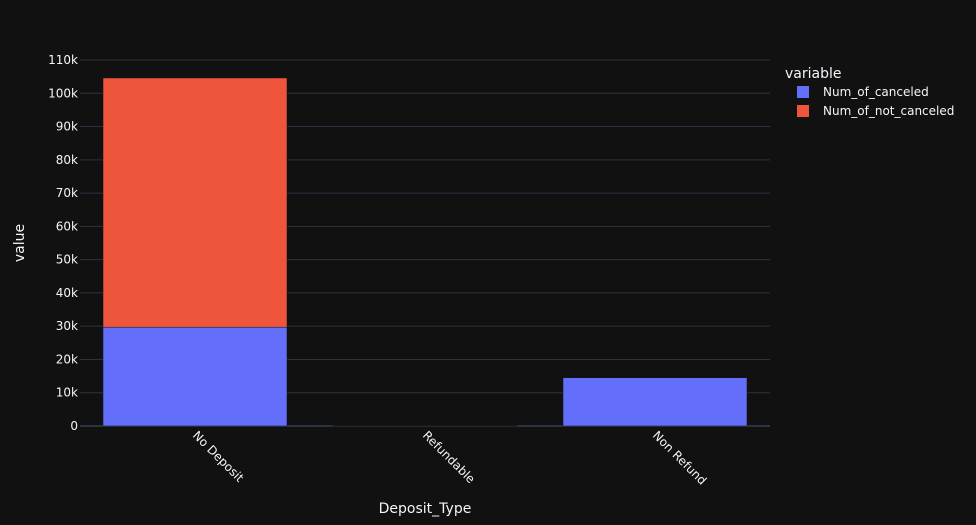  What do you see at coordinates (67, 393) in the screenshot?
I see `y-tick-label: 10k` at bounding box center [67, 393].